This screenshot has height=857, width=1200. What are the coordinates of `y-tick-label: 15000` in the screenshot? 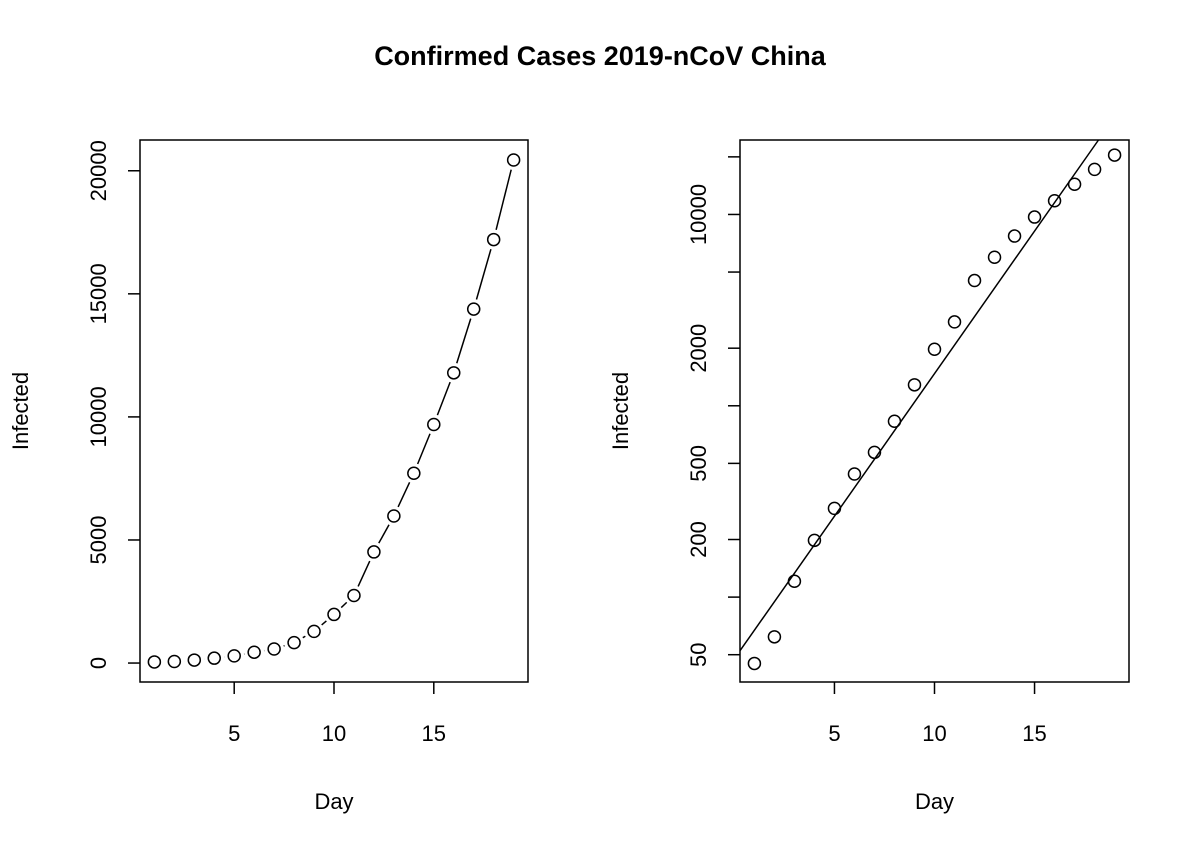 It's located at (98, 293).